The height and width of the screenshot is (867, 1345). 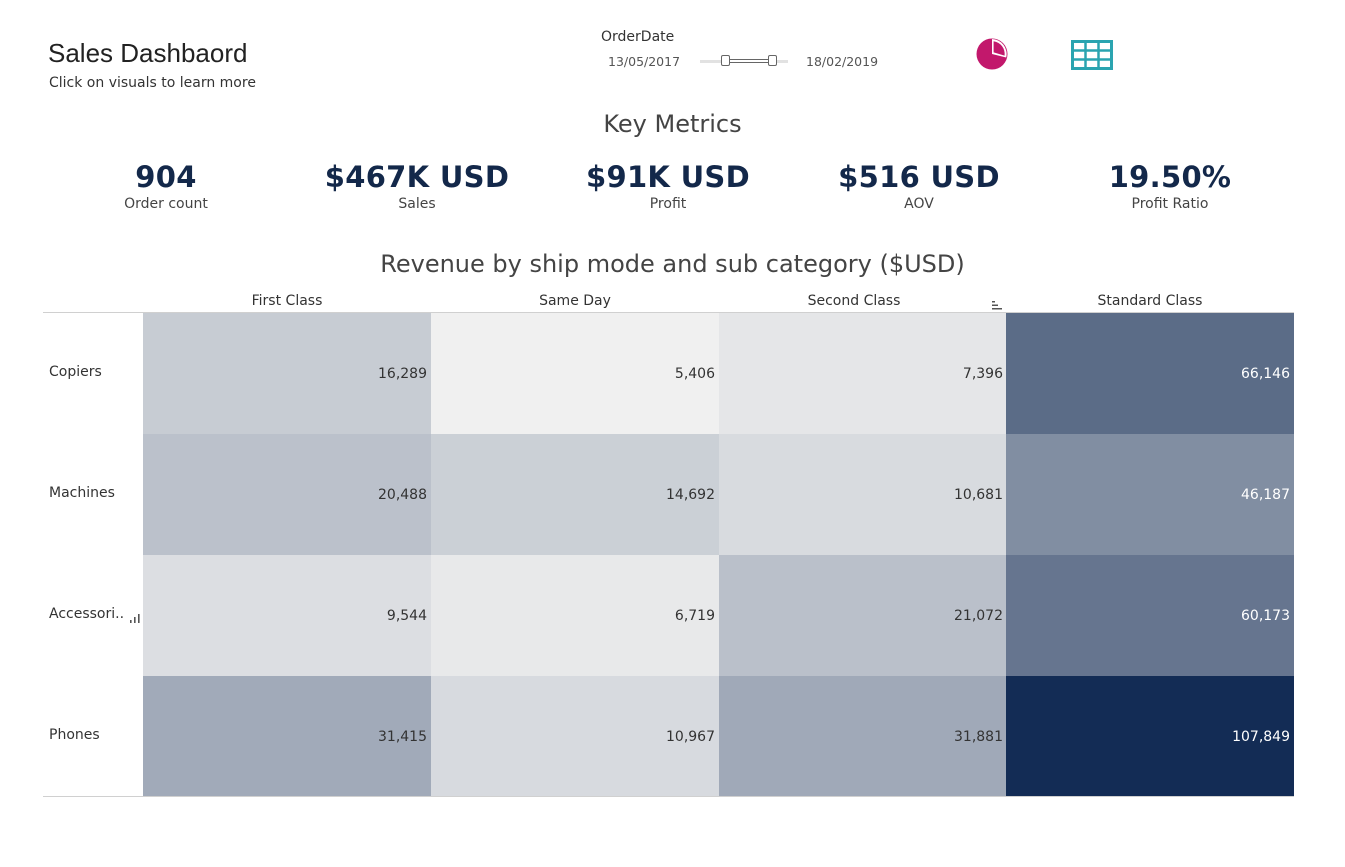 I want to click on metric-aov: $516 USD AOV, so click(x=919, y=186).